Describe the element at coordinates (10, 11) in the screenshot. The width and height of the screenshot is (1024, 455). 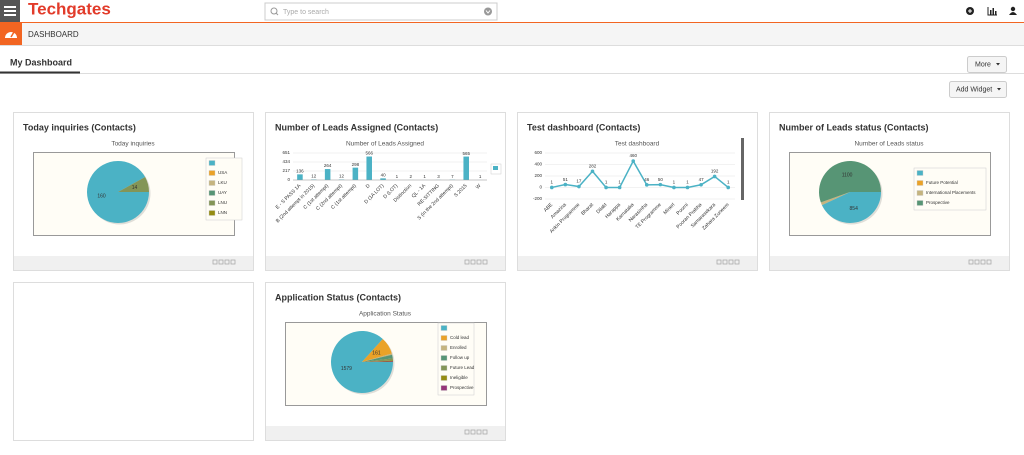
I see `menu-button` at that location.